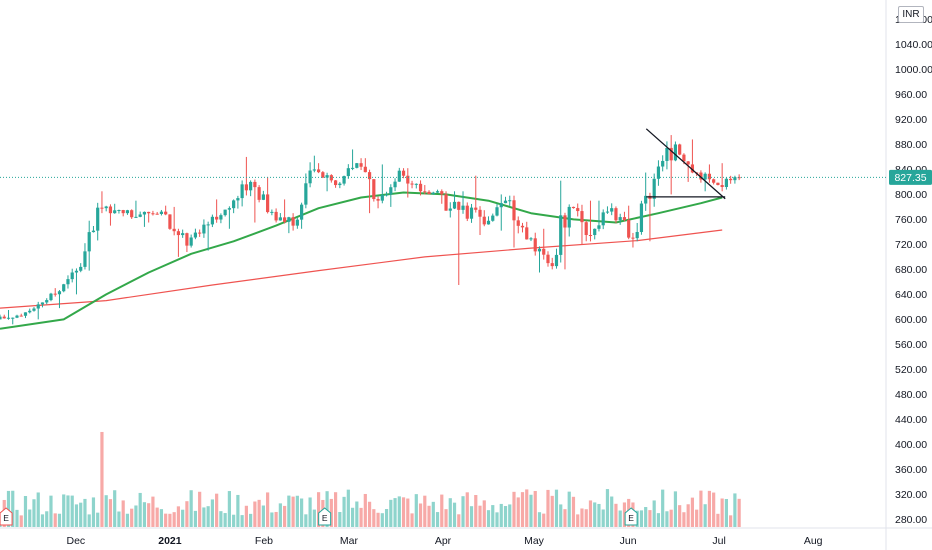  What do you see at coordinates (534, 541) in the screenshot?
I see `x-tick-label: May` at bounding box center [534, 541].